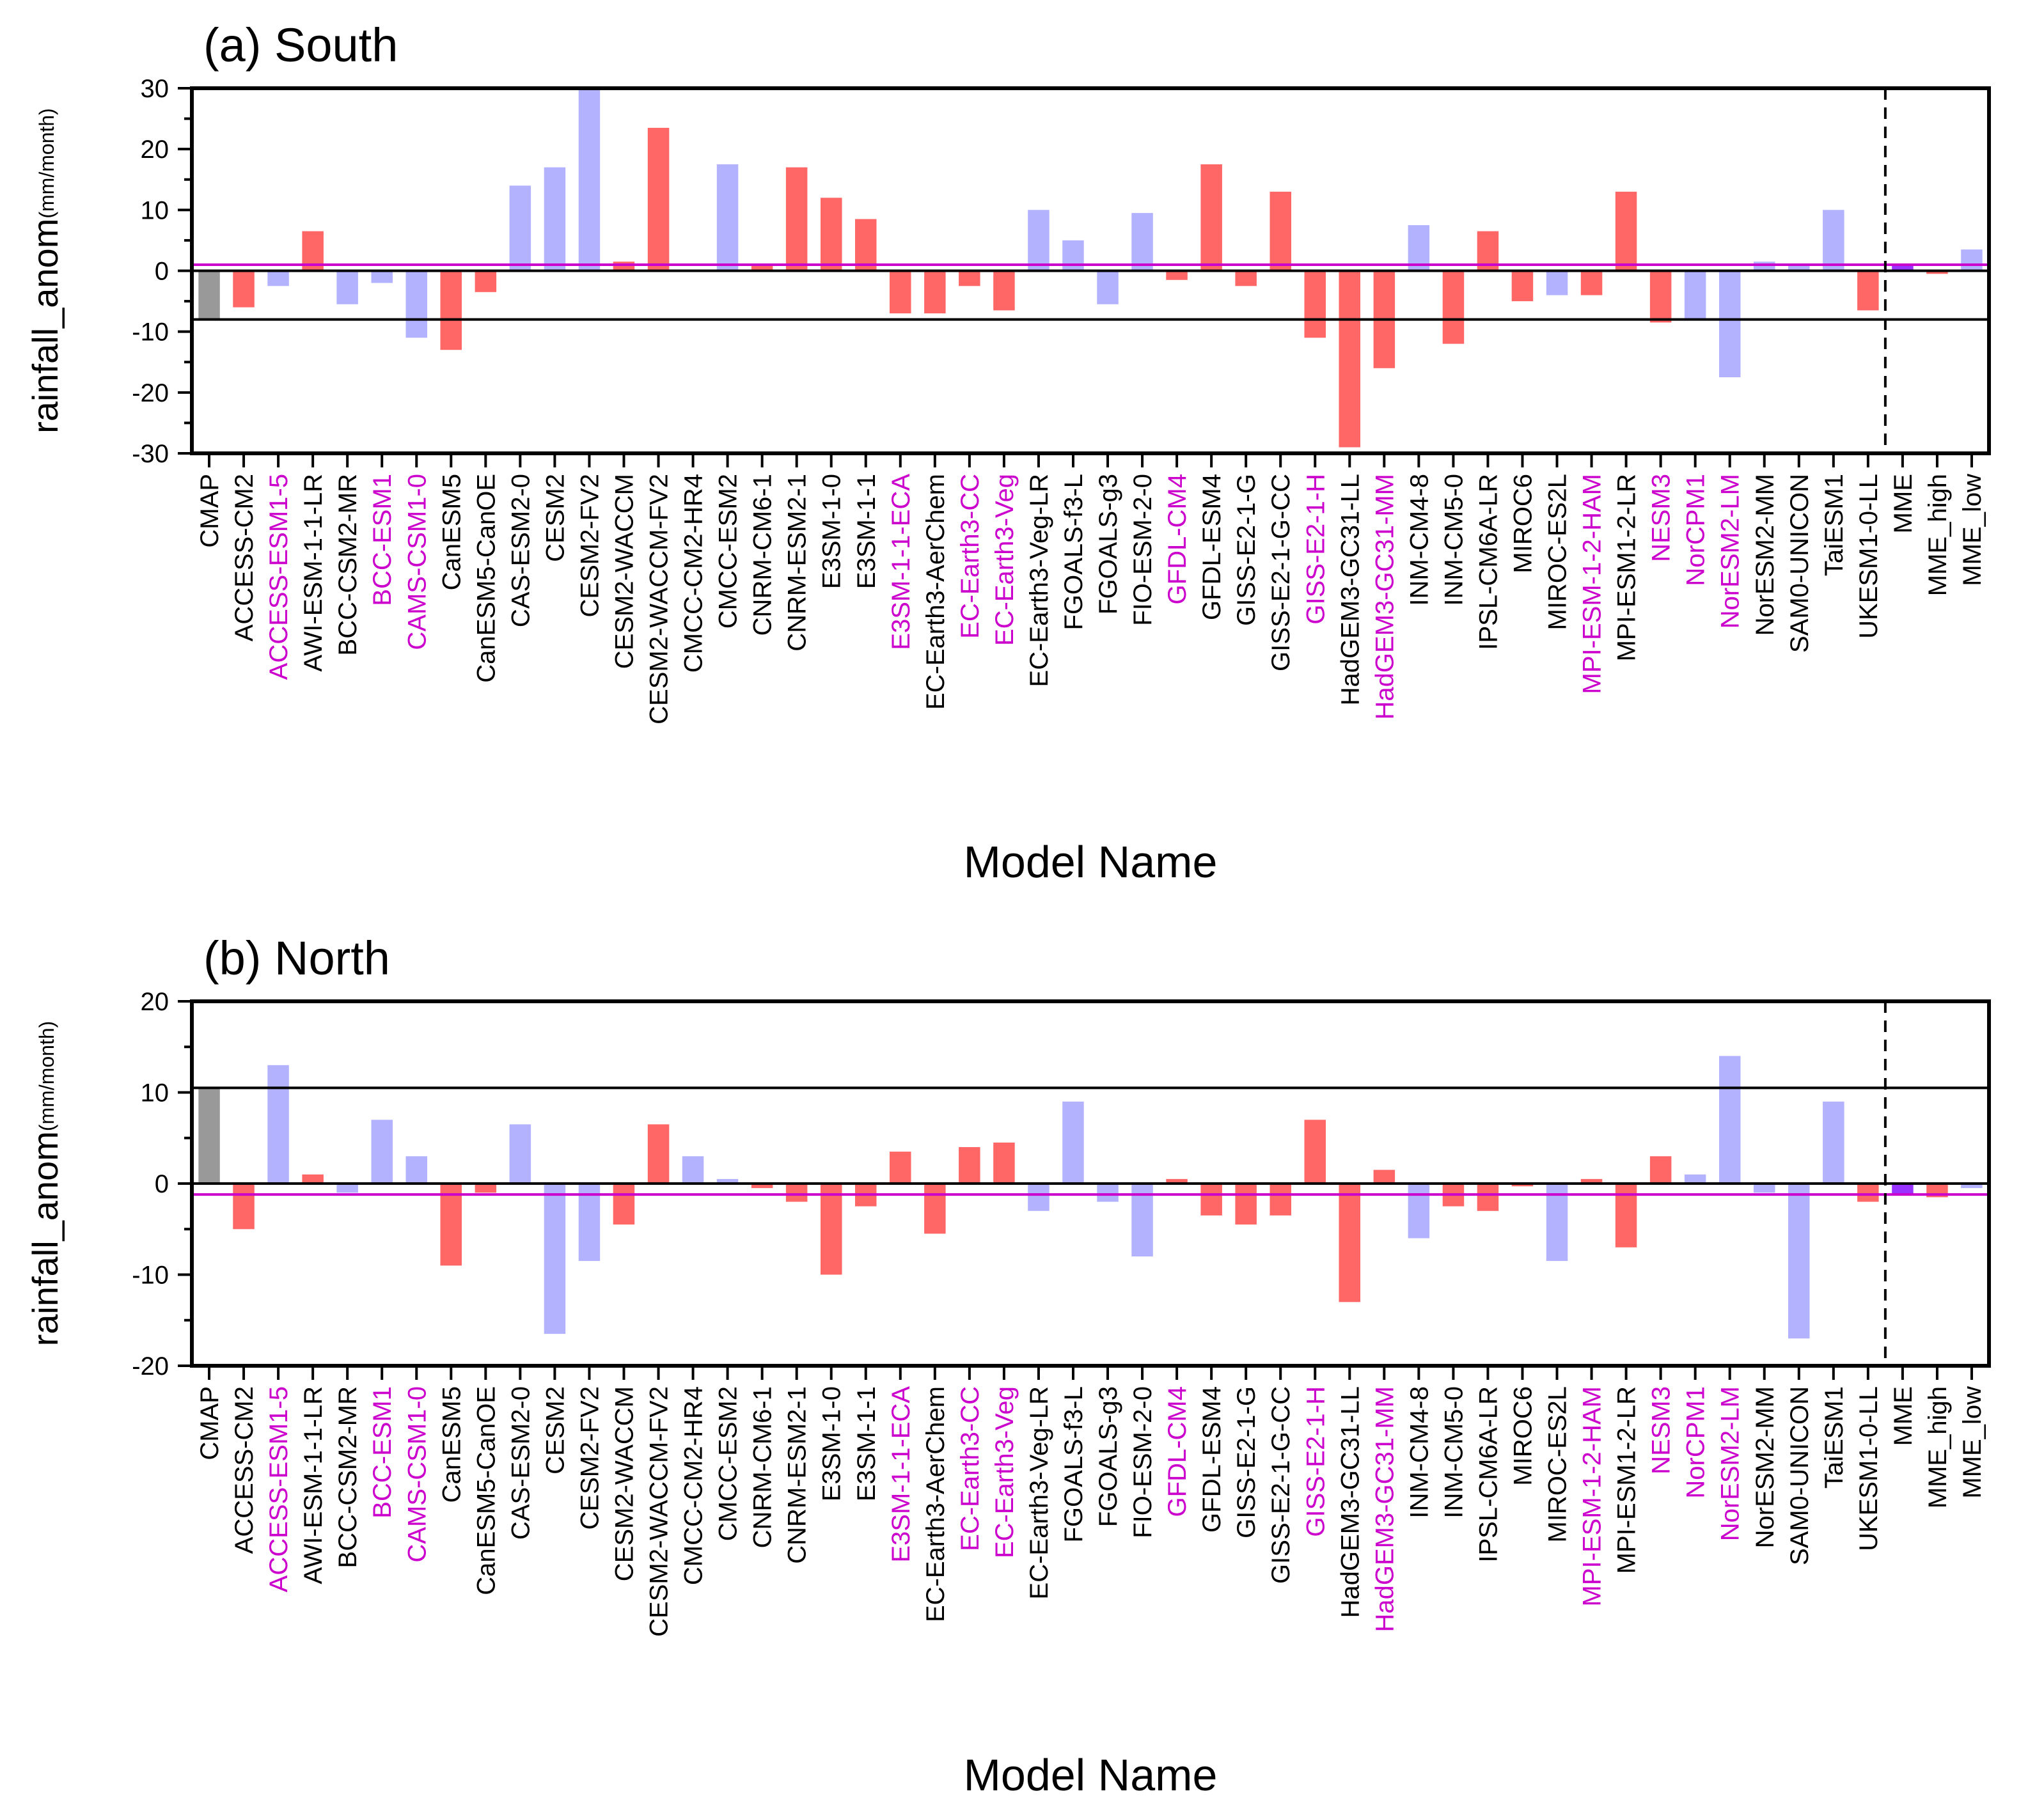 Image resolution: width=2044 pixels, height=1814 pixels. What do you see at coordinates (1211, 217) in the screenshot?
I see `bar-gfdl-esm4` at bounding box center [1211, 217].